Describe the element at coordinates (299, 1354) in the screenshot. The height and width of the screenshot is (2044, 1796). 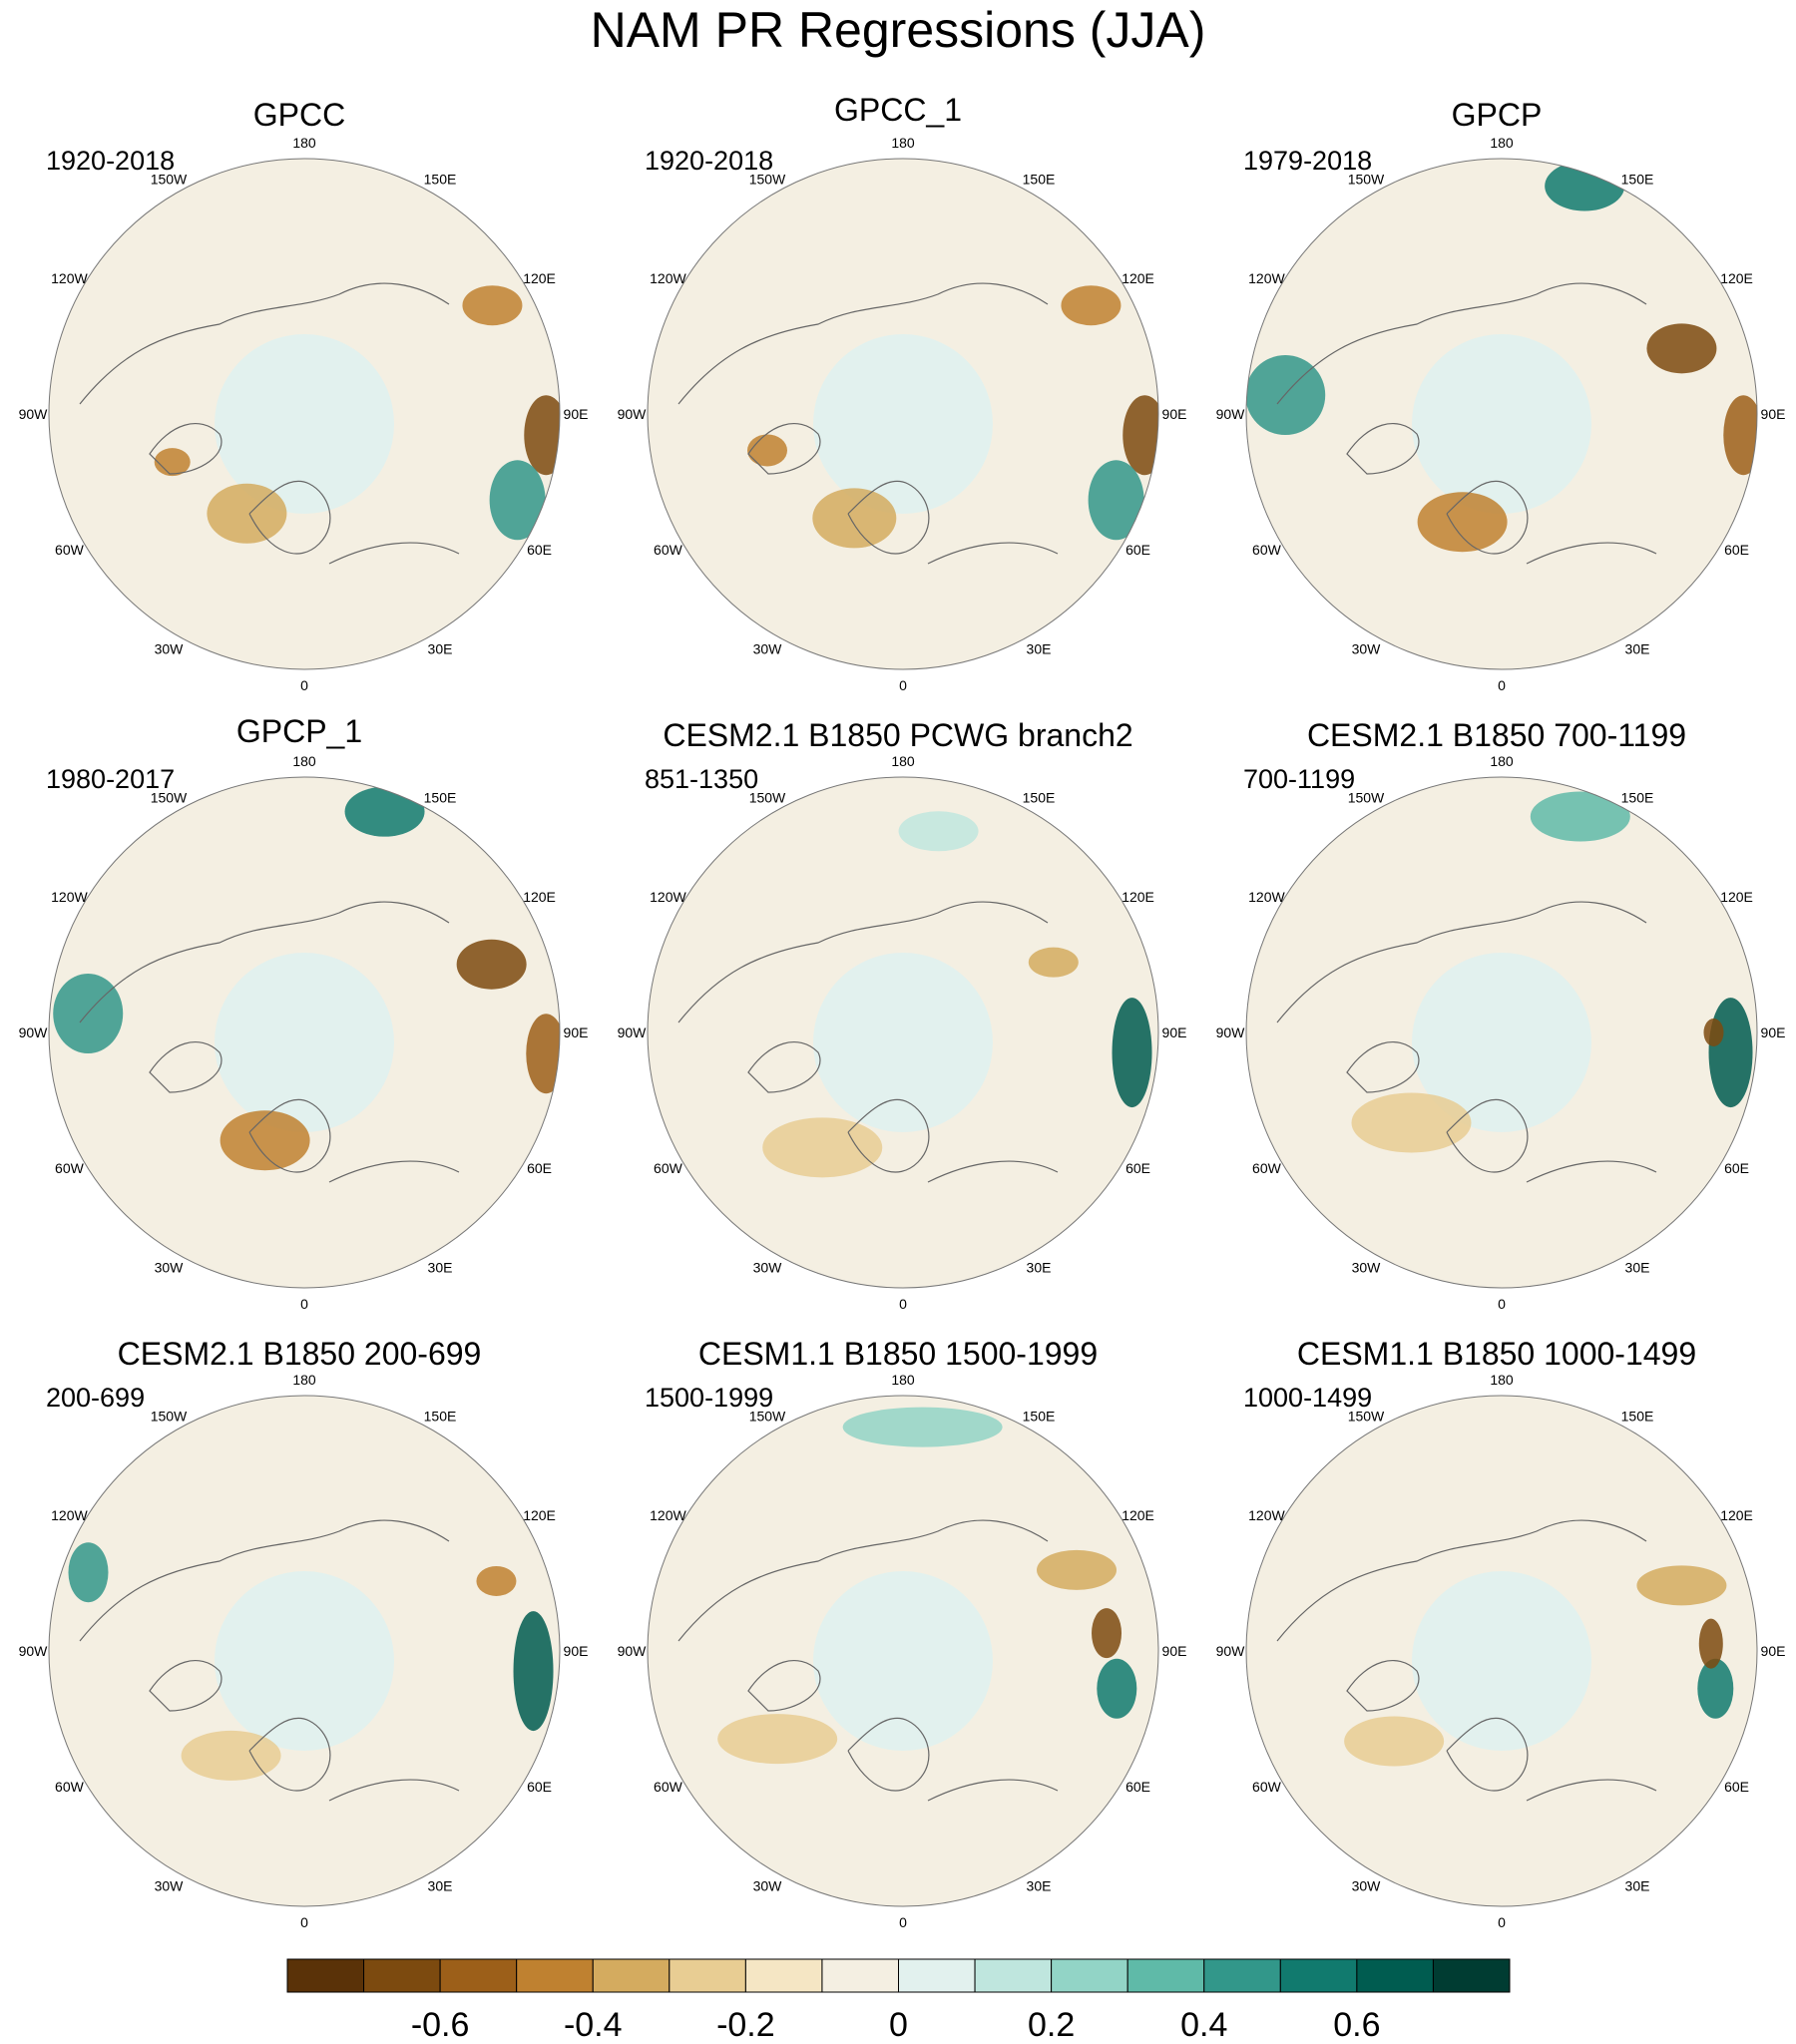
I see `panel-title: CESM2.1 B1850 200-699` at that location.